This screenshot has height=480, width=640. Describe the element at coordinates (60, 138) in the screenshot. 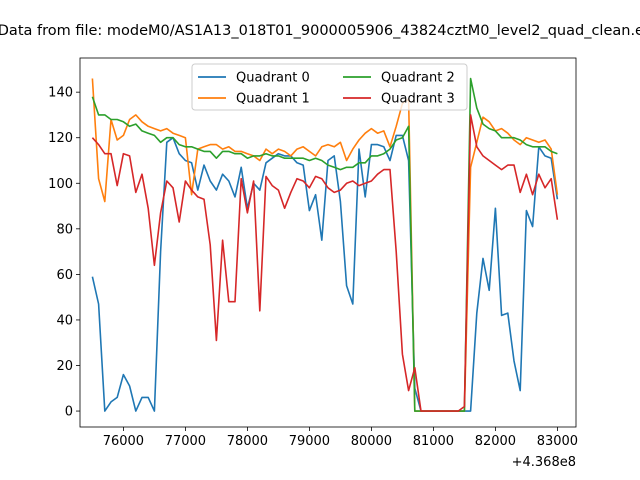

I see `y-tick-label: 120` at that location.